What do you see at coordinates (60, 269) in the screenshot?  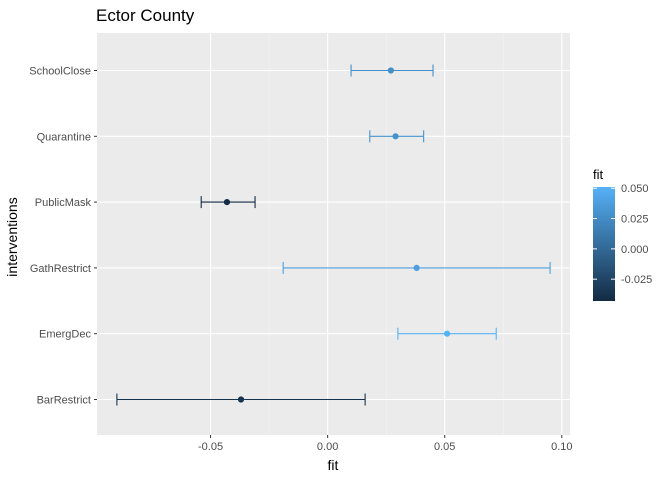 I see `y-tick-label: GathRestrict` at bounding box center [60, 269].